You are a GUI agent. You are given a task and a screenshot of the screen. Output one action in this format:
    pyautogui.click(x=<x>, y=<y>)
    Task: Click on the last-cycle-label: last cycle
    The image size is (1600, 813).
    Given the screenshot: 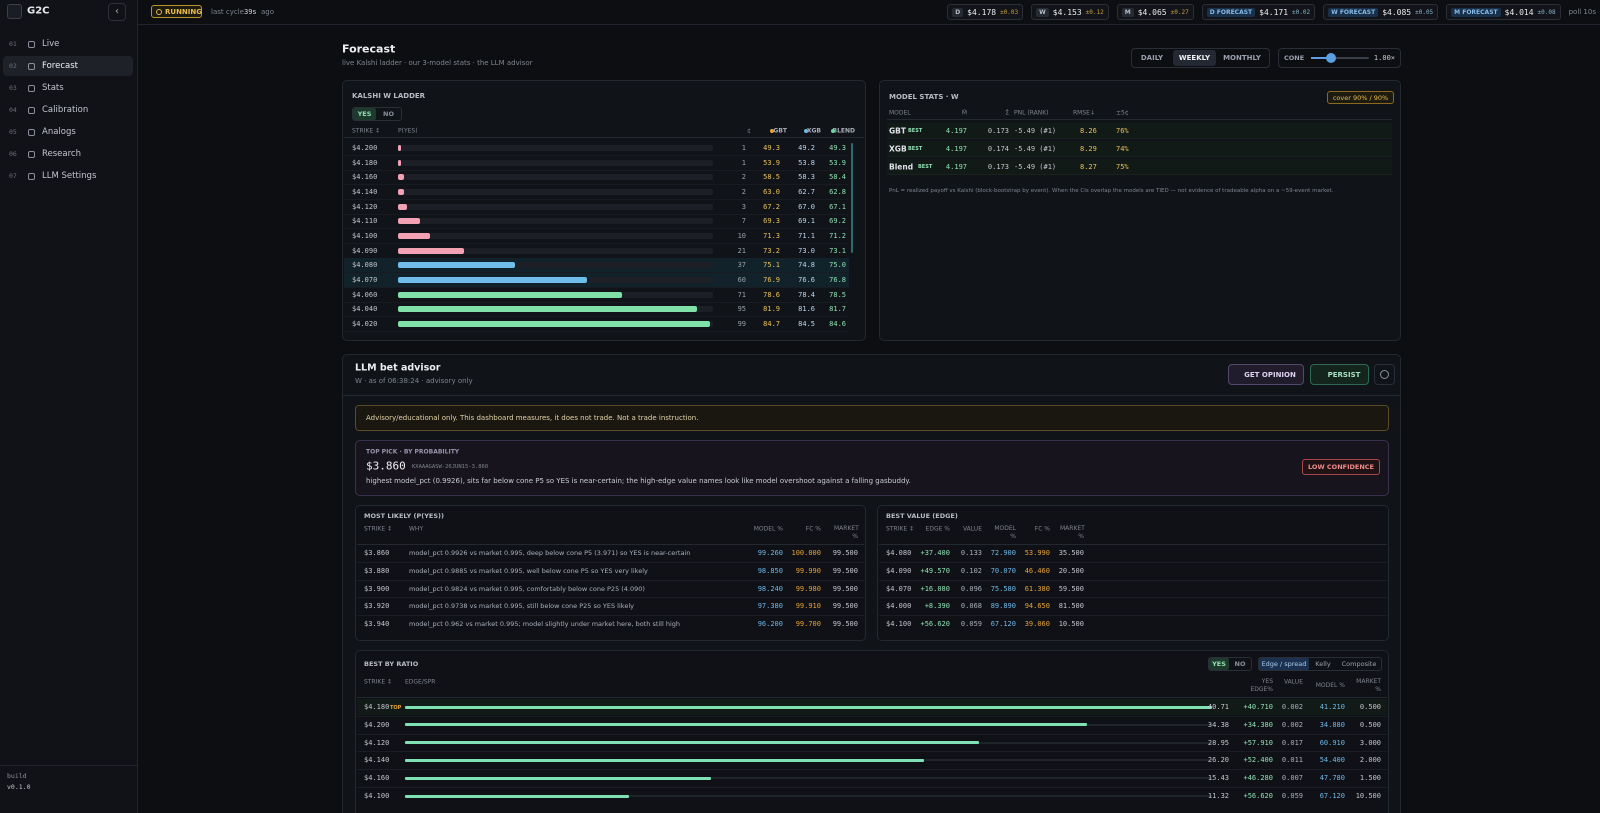 What is the action you would take?
    pyautogui.click(x=227, y=11)
    